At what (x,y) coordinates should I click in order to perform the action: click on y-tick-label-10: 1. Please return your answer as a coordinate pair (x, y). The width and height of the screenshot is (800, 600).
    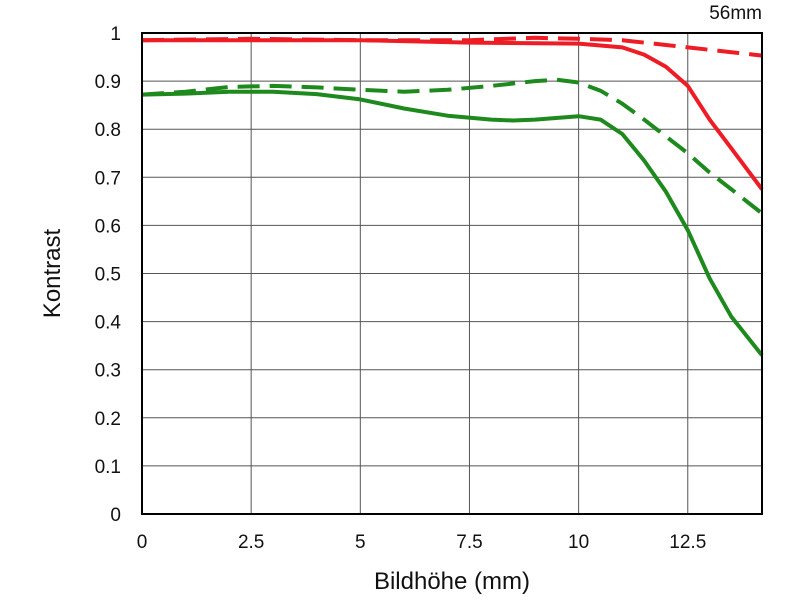
    Looking at the image, I should click on (115, 34).